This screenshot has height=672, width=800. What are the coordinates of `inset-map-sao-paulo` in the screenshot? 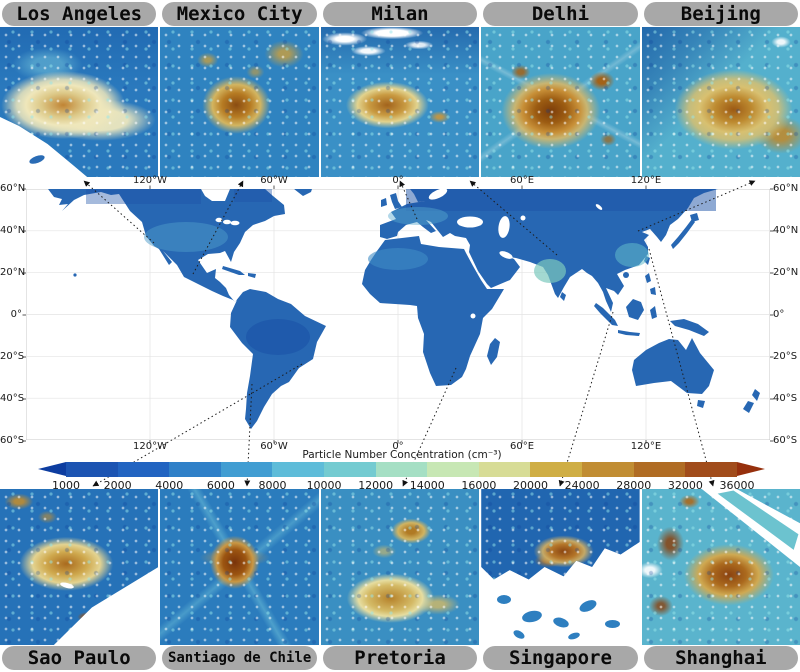 It's located at (79, 567).